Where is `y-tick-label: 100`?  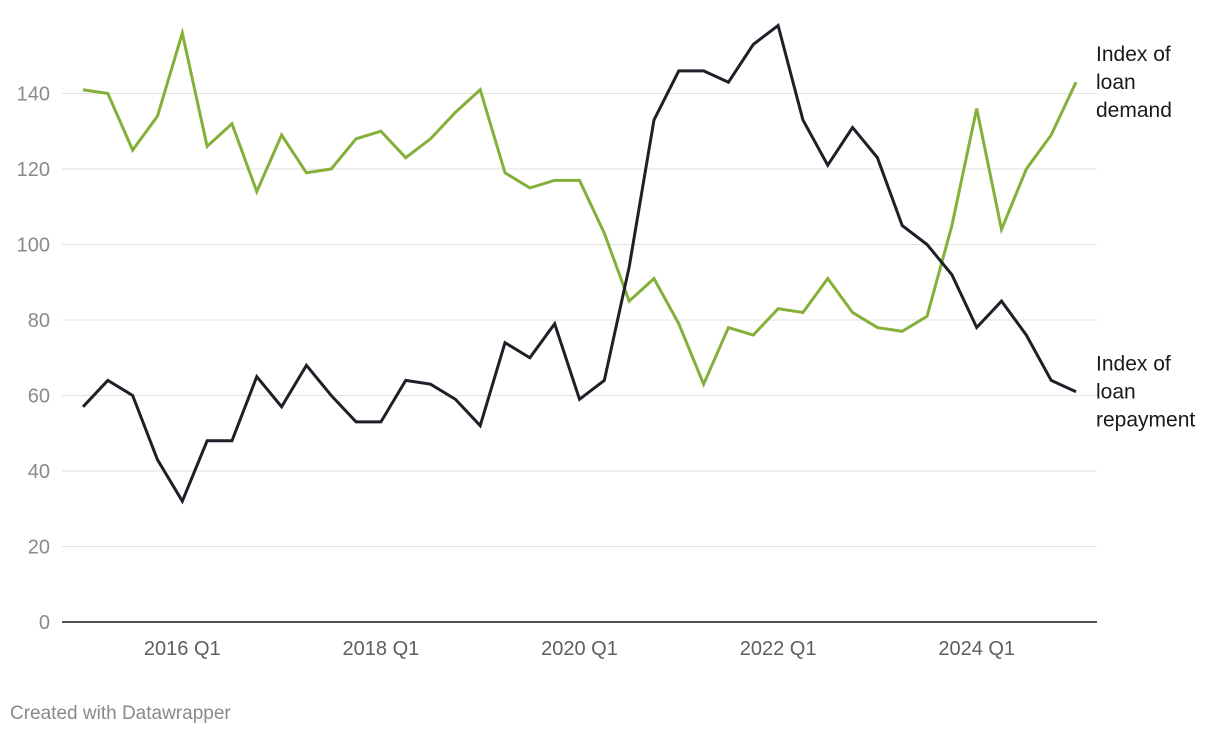 y-tick-label: 100 is located at coordinates (33, 246).